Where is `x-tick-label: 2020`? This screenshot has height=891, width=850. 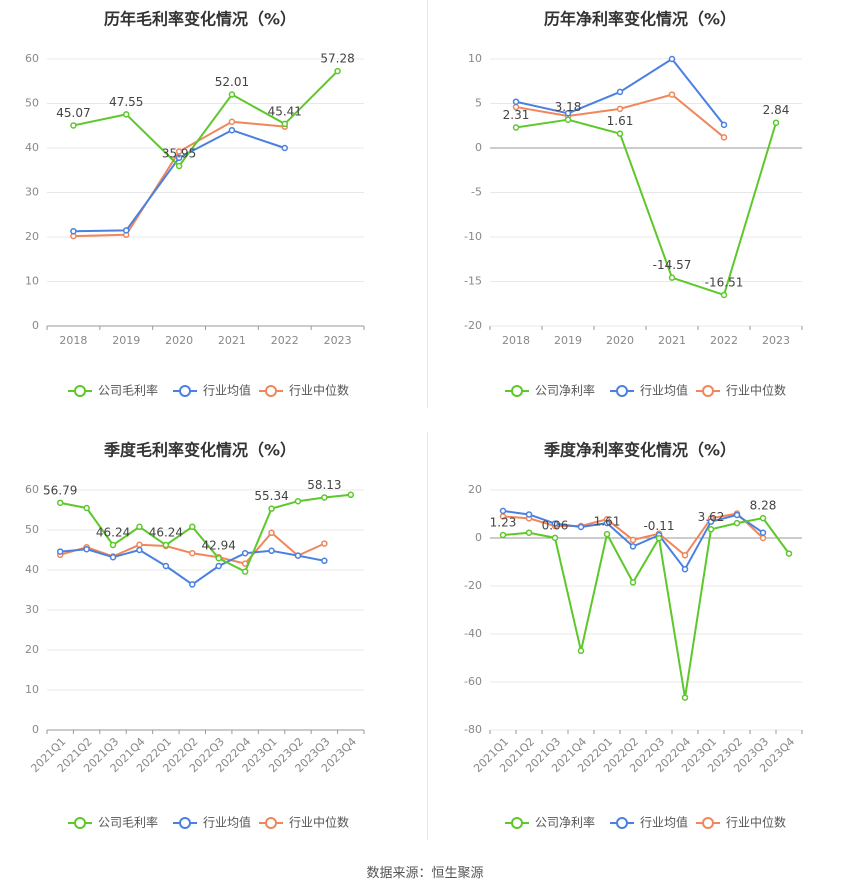 x-tick-label: 2020 is located at coordinates (620, 340).